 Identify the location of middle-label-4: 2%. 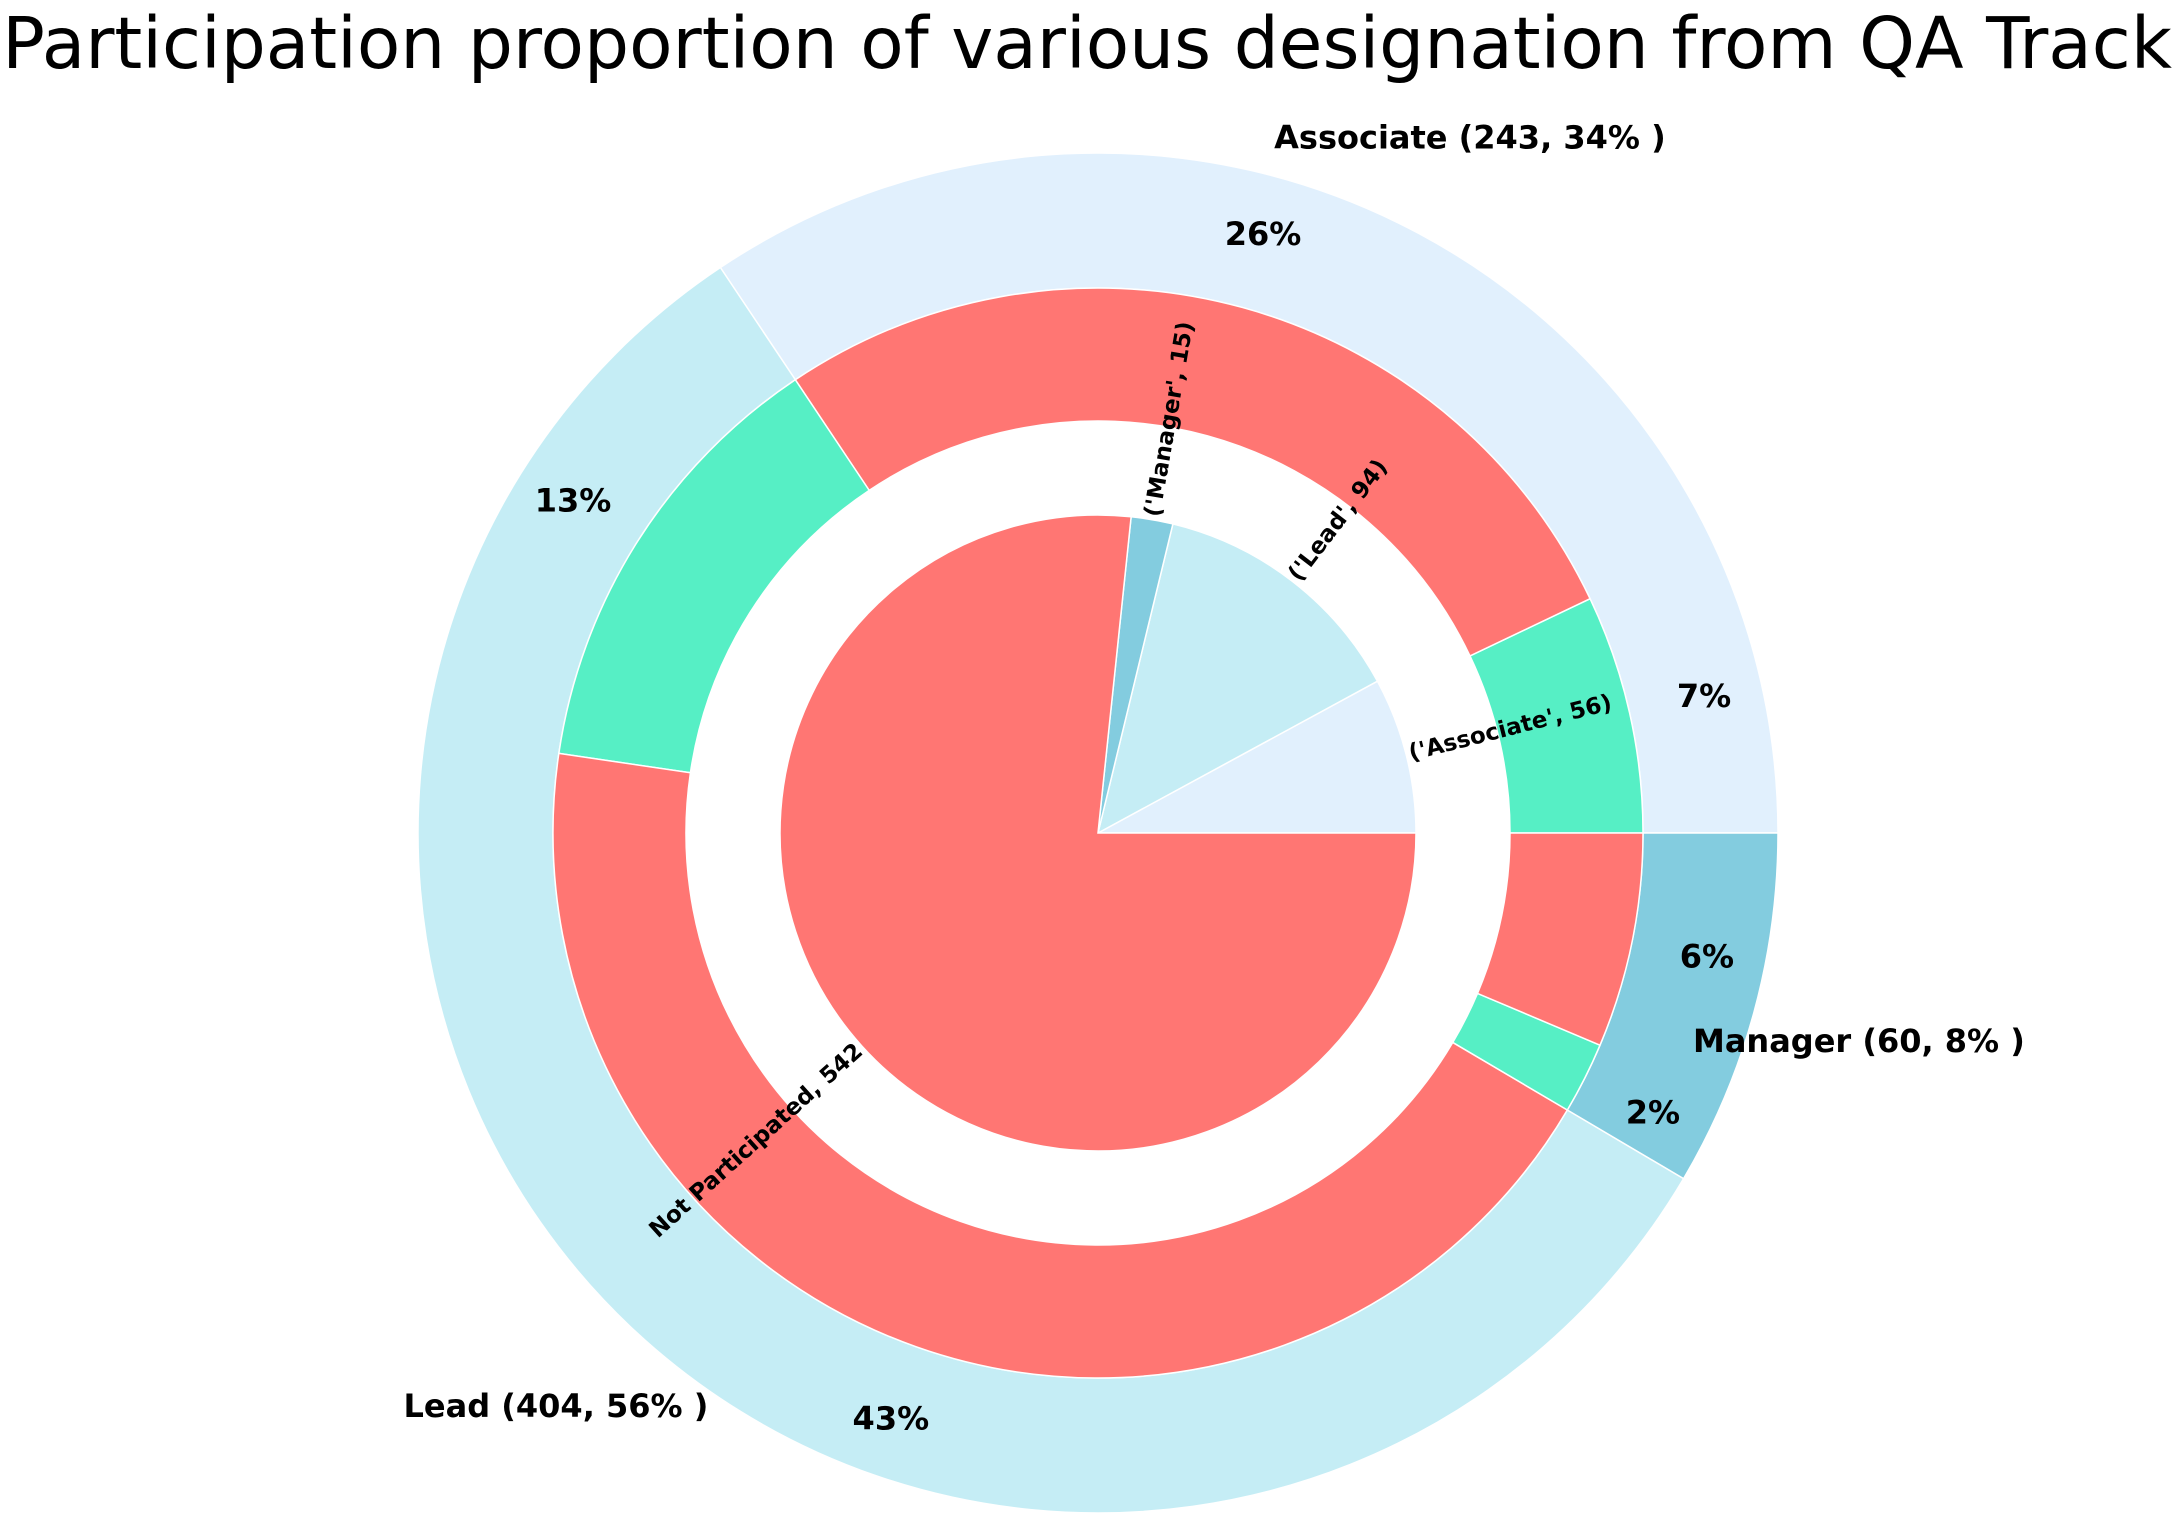
(1653, 1112).